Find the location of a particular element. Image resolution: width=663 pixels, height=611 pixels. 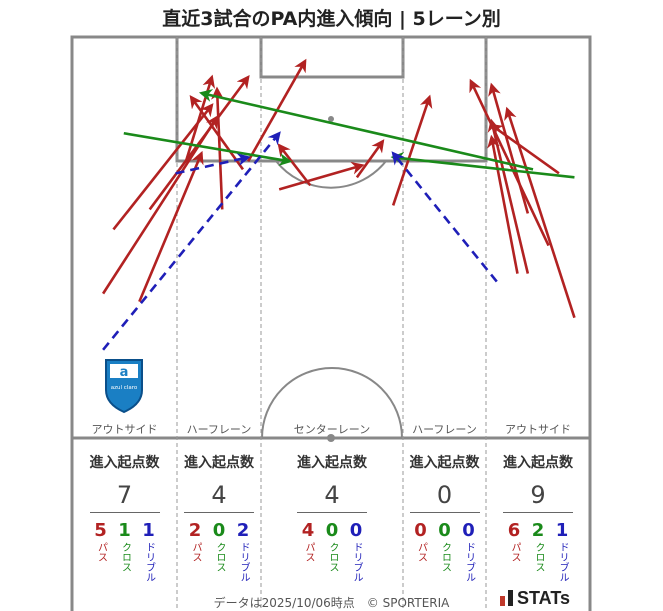

stat-pass: 4 パス is located at coordinates (308, 551).